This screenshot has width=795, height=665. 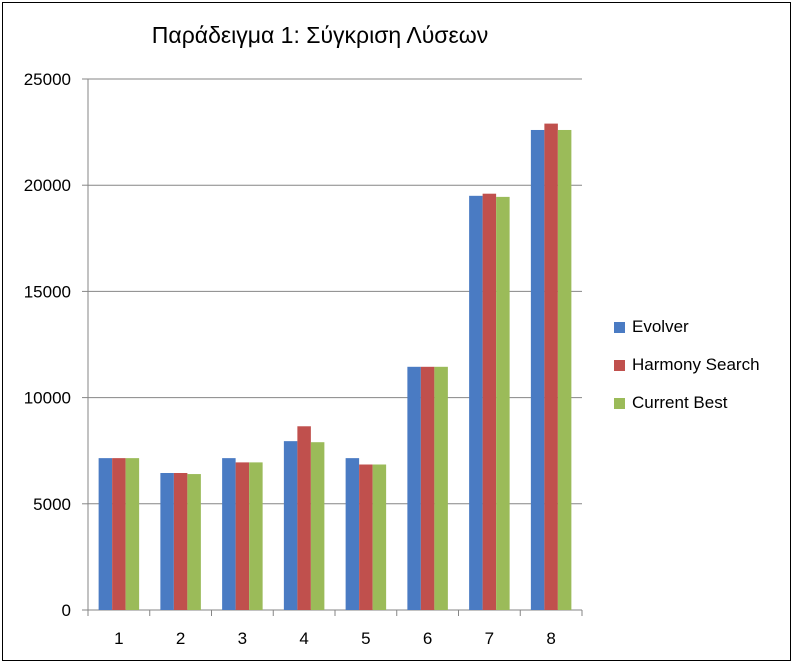 What do you see at coordinates (47, 79) in the screenshot?
I see `y-tick-label: 25000` at bounding box center [47, 79].